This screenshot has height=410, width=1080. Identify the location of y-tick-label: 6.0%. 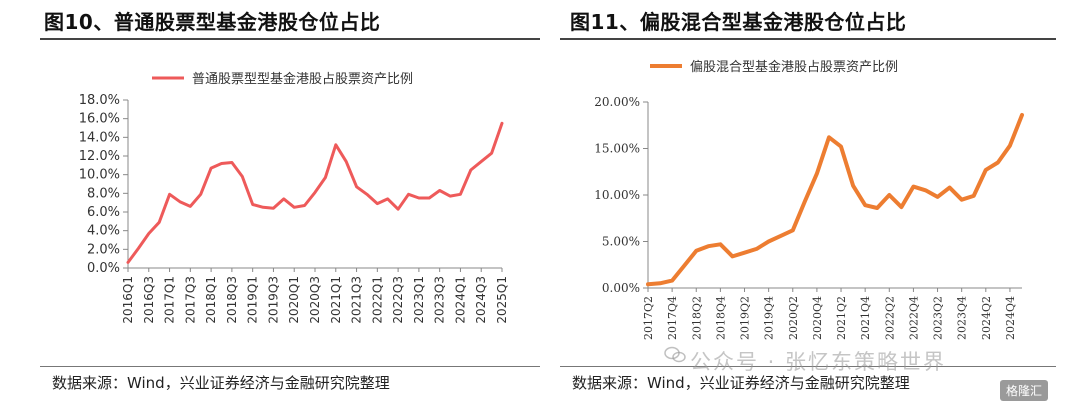
(103, 212).